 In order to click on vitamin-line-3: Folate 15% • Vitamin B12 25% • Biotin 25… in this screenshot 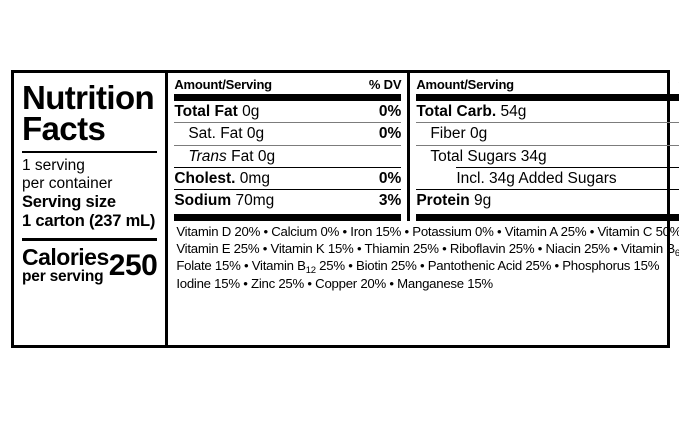, I will do `click(427, 267)`.